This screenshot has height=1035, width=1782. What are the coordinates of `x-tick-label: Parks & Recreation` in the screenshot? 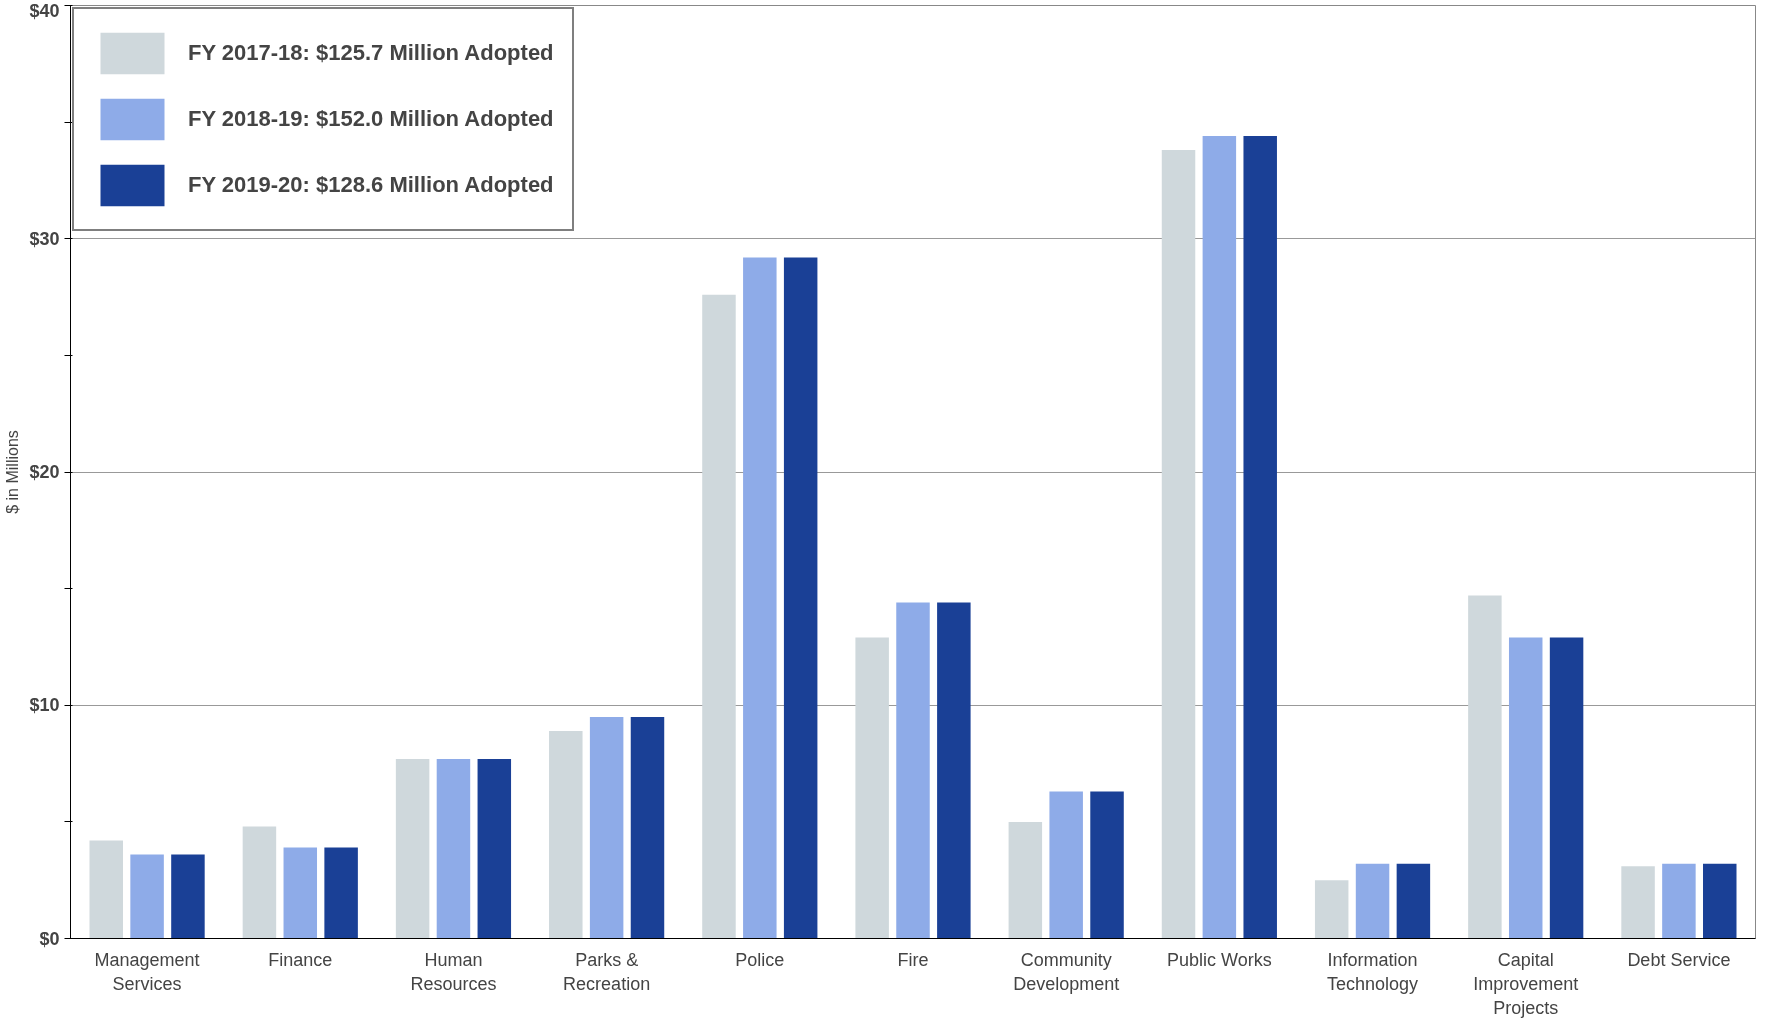 It's located at (607, 971).